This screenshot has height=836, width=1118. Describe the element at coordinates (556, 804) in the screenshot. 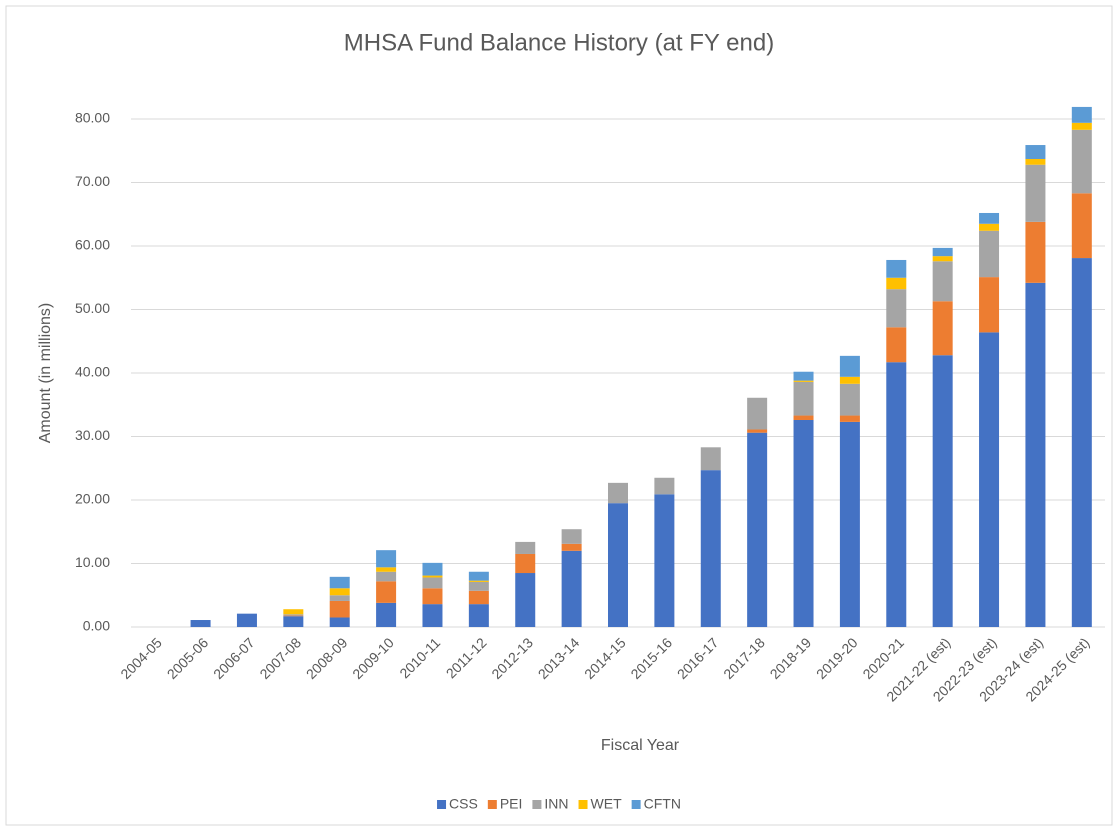

I see `legend-label: INN` at that location.